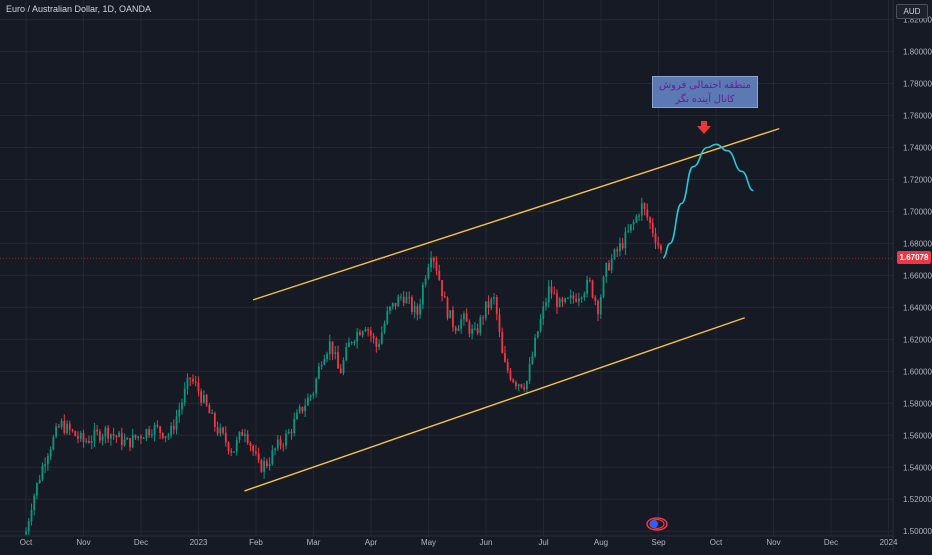  What do you see at coordinates (657, 524) in the screenshot?
I see `replay-icon` at bounding box center [657, 524].